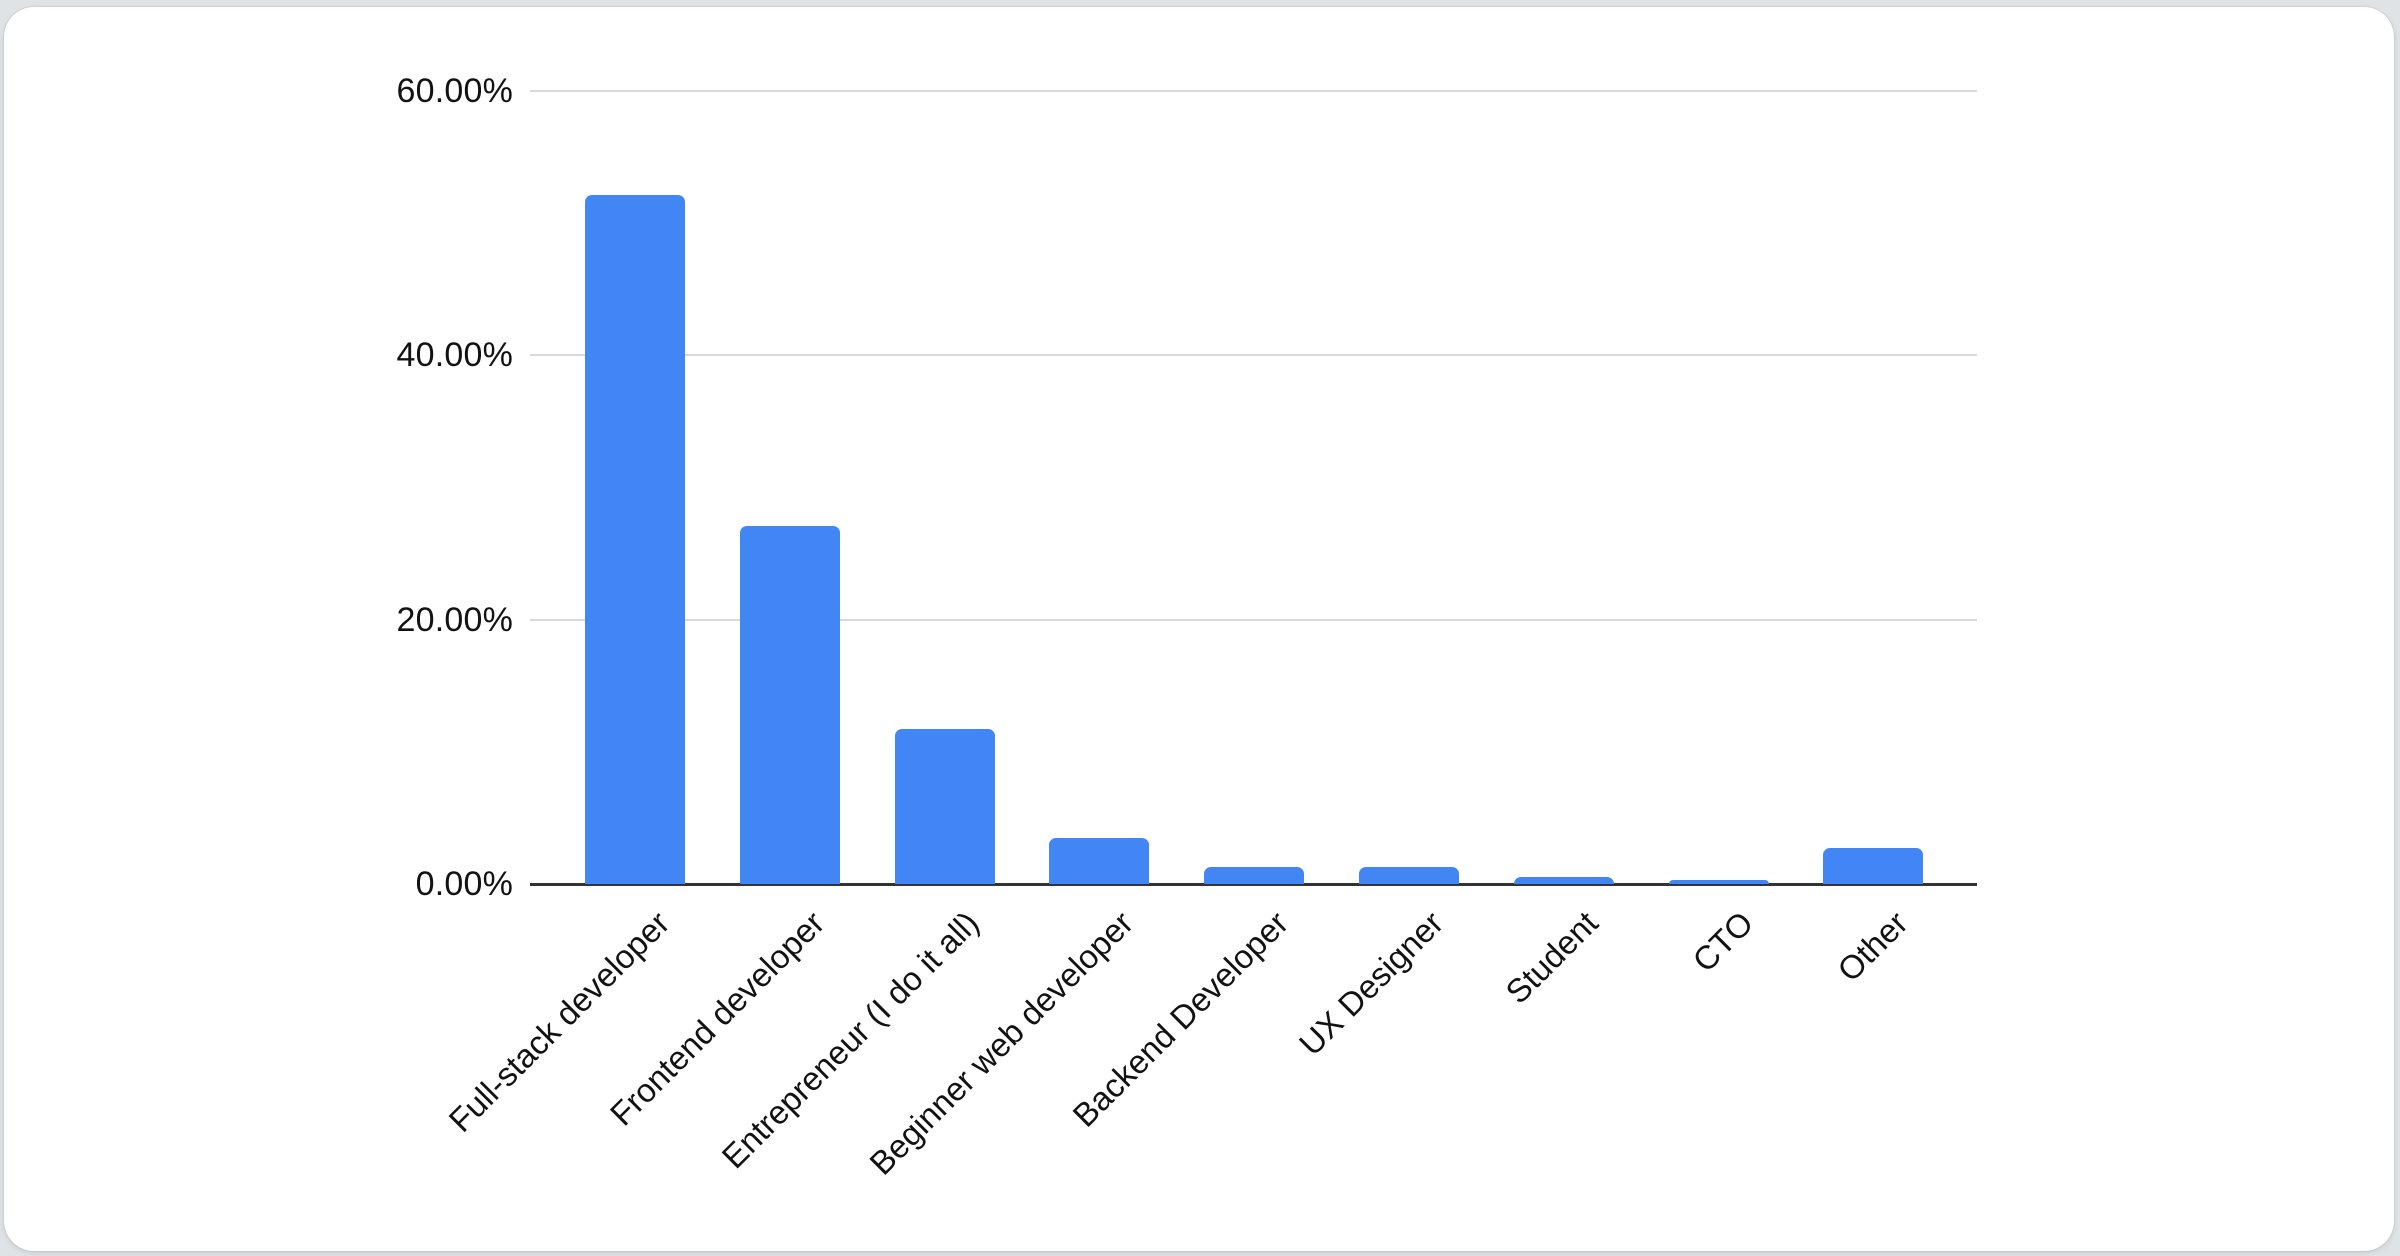 The height and width of the screenshot is (1256, 2400). I want to click on bar-frontend-developer, so click(790, 705).